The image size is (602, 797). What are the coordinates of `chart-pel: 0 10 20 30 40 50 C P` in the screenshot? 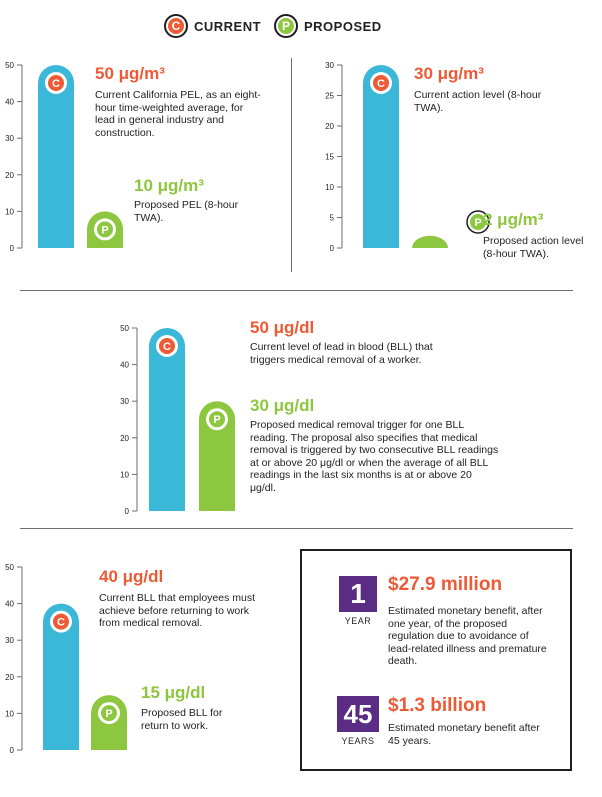 It's located at (64, 157).